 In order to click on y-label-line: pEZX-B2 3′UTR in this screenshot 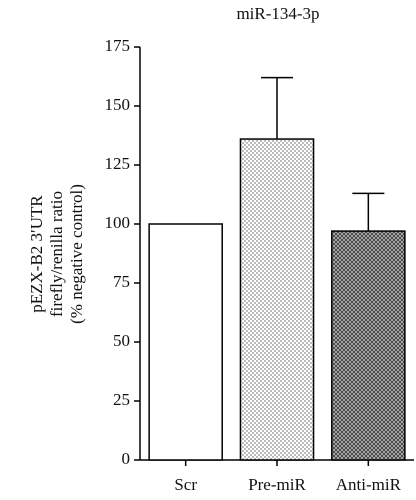, I will do `click(36, 254)`.